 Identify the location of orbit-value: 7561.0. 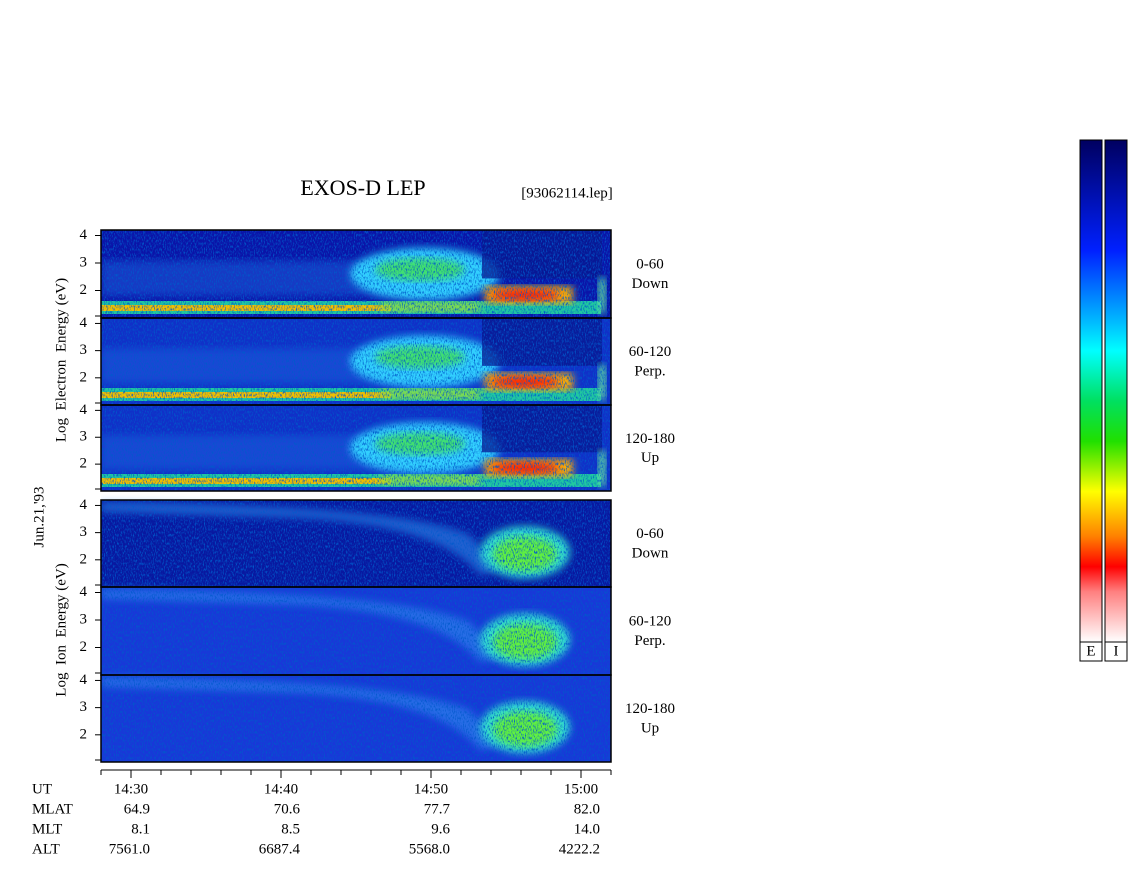
(129, 849).